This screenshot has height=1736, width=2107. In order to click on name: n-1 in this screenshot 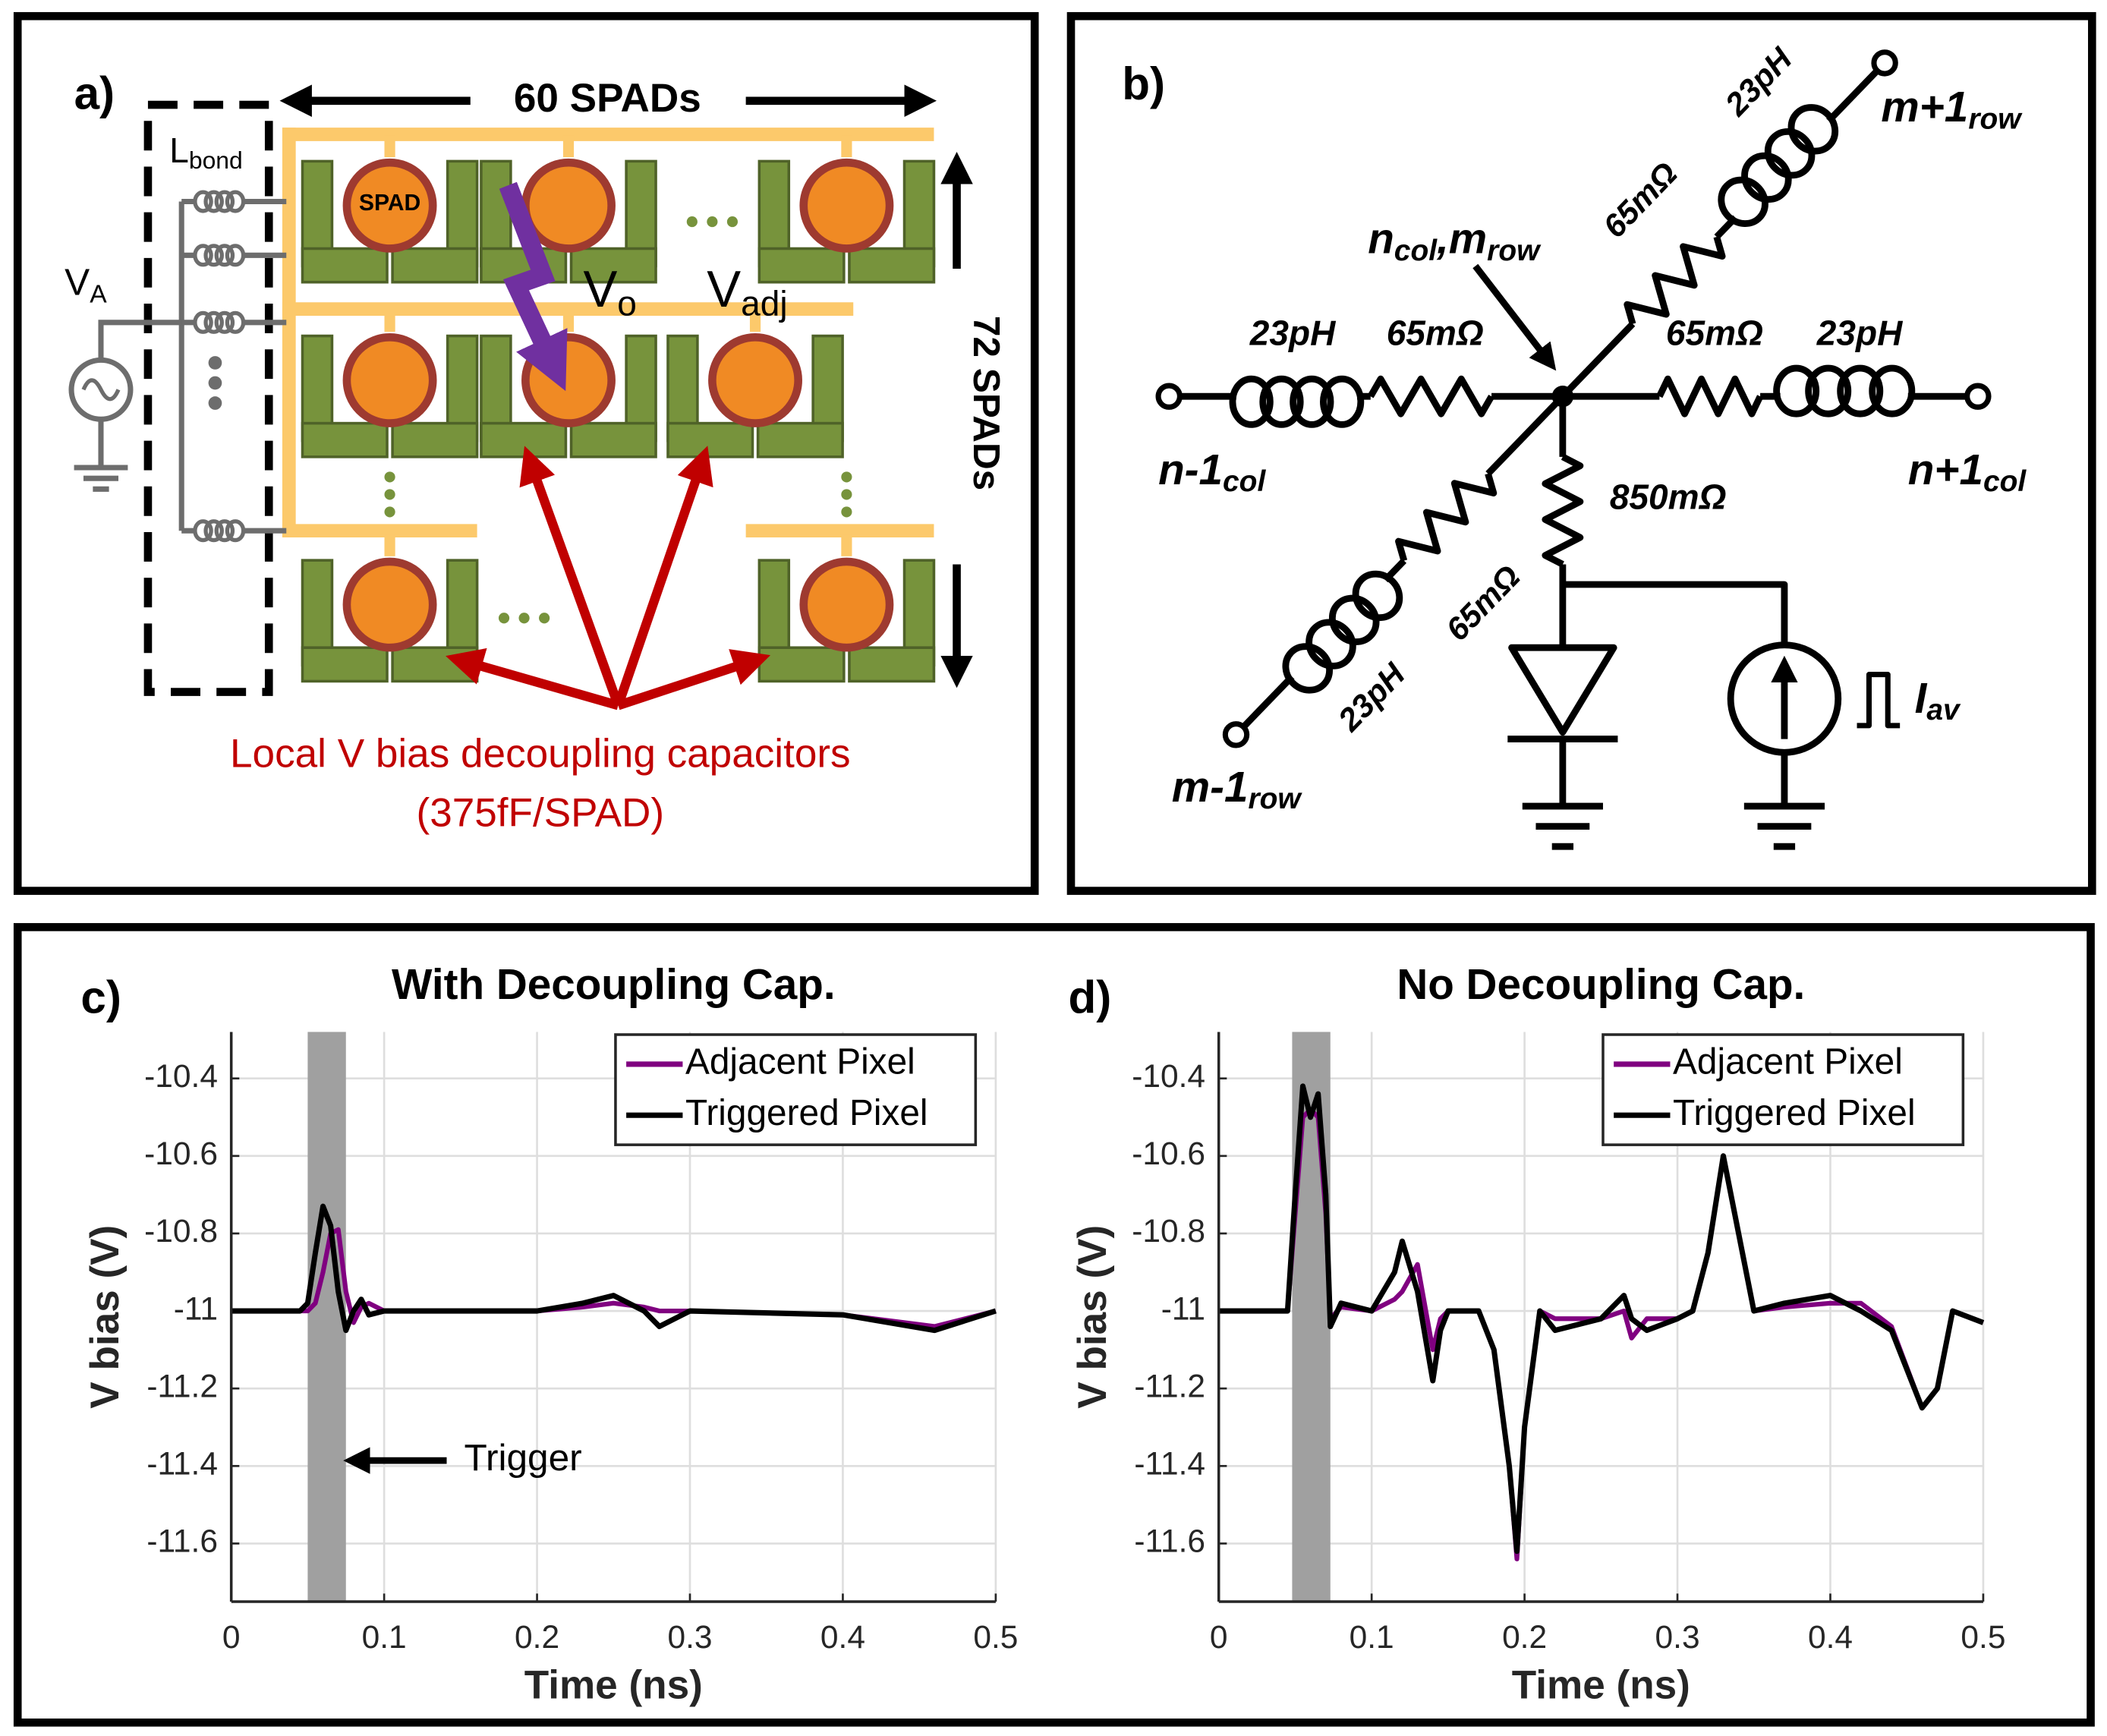, I will do `click(1190, 470)`.